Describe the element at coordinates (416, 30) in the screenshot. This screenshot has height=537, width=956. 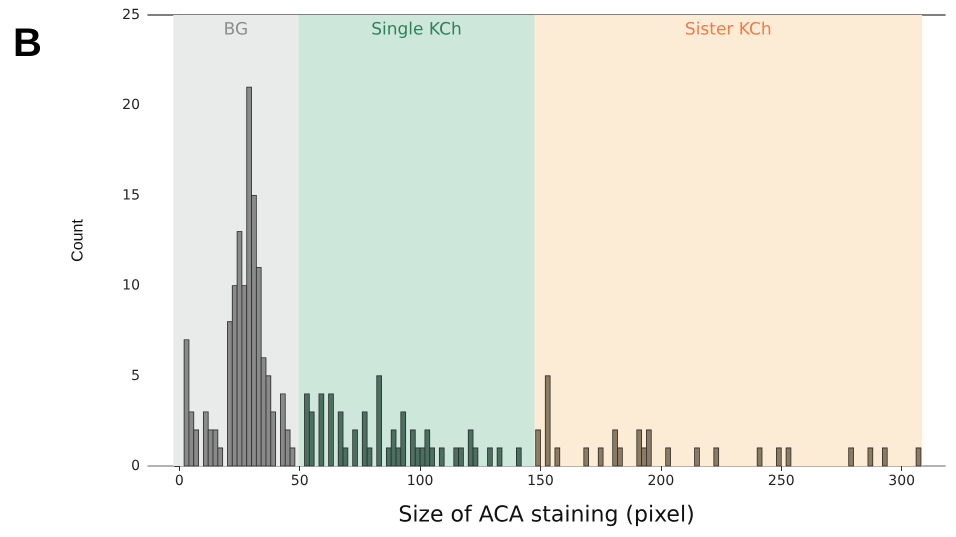
I see `band-label: Single KCh` at that location.